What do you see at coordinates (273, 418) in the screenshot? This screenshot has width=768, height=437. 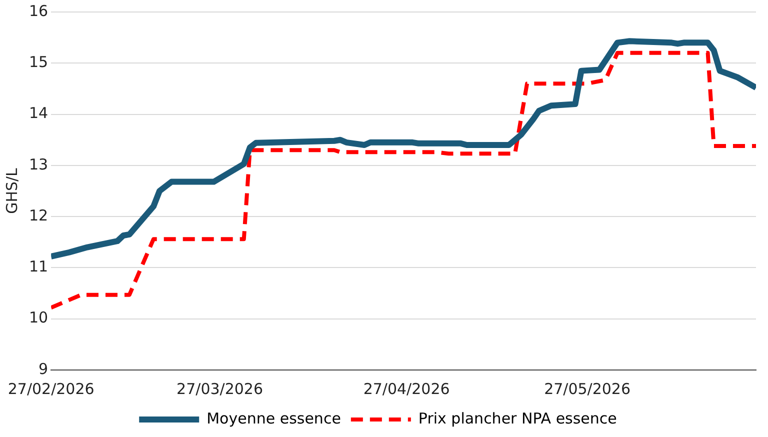 I see `legend-label: Moyenne essence` at bounding box center [273, 418].